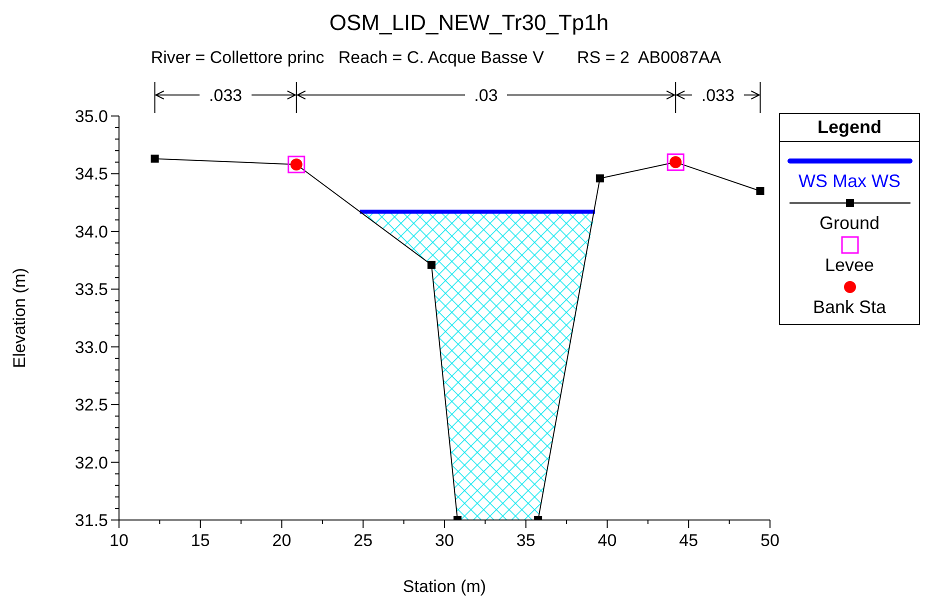  Describe the element at coordinates (688, 540) in the screenshot. I see `x-tick-label: 45` at that location.